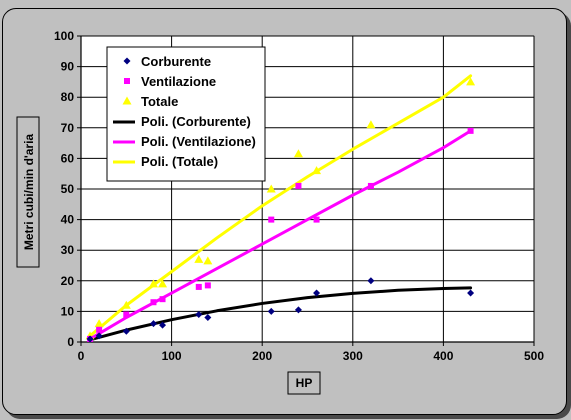 The height and width of the screenshot is (420, 571). I want to click on y-tick-label: 30, so click(68, 250).